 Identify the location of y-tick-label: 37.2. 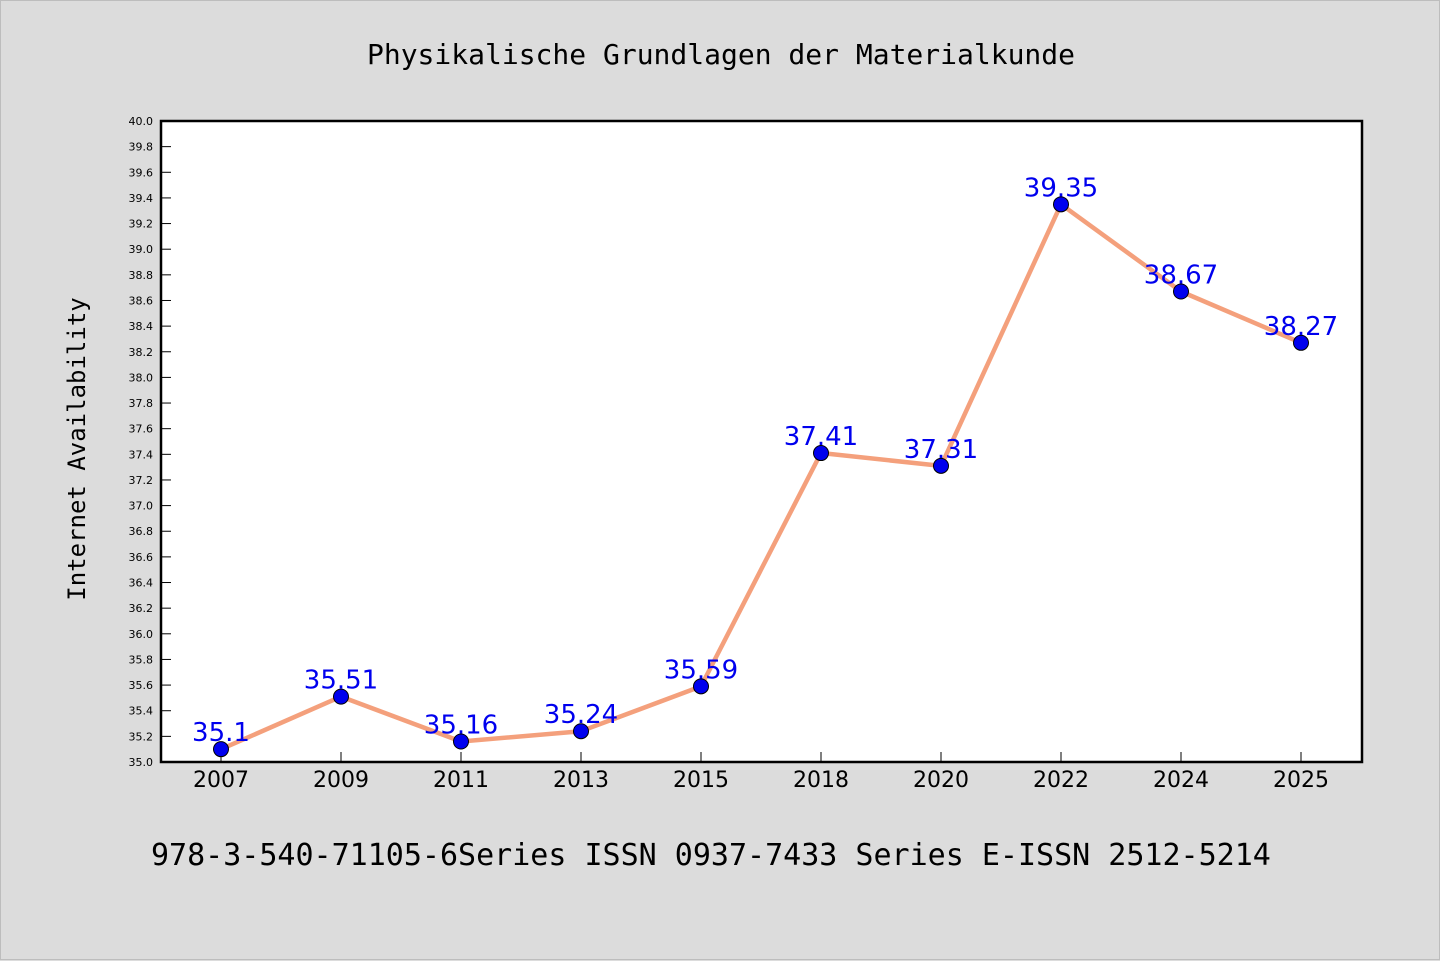
(141, 480).